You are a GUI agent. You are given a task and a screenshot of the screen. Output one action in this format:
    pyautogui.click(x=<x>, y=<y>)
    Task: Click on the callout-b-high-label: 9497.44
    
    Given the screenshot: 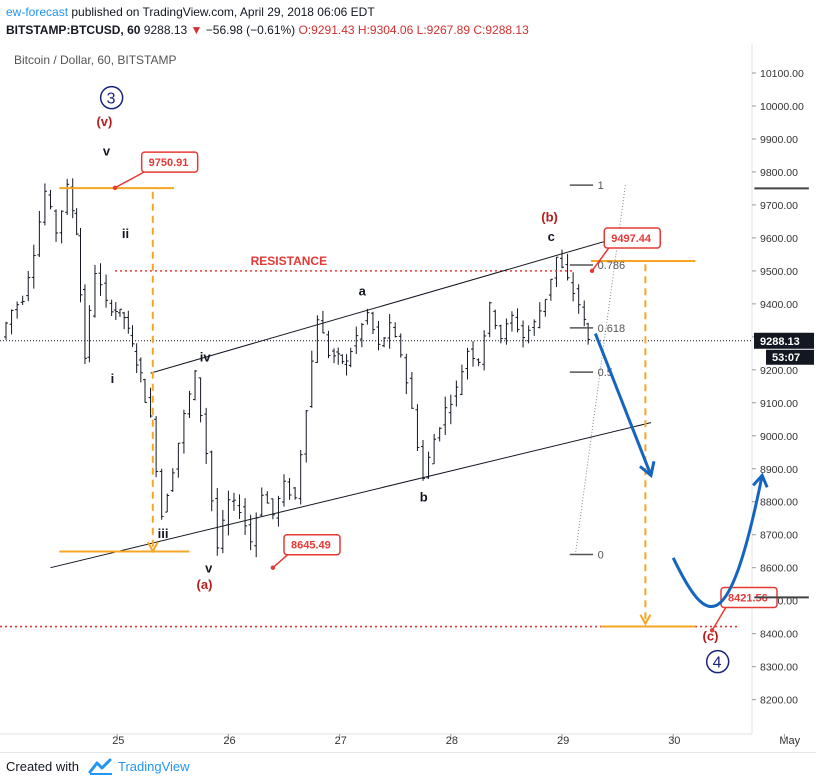 What is the action you would take?
    pyautogui.click(x=631, y=239)
    